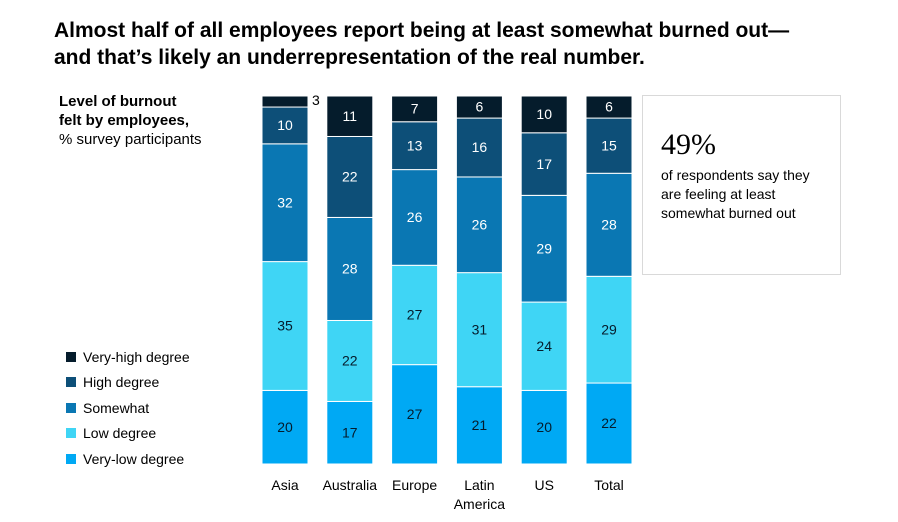 The image size is (898, 522). Describe the element at coordinates (350, 485) in the screenshot. I see `x-tick-label-australia: Australia` at that location.